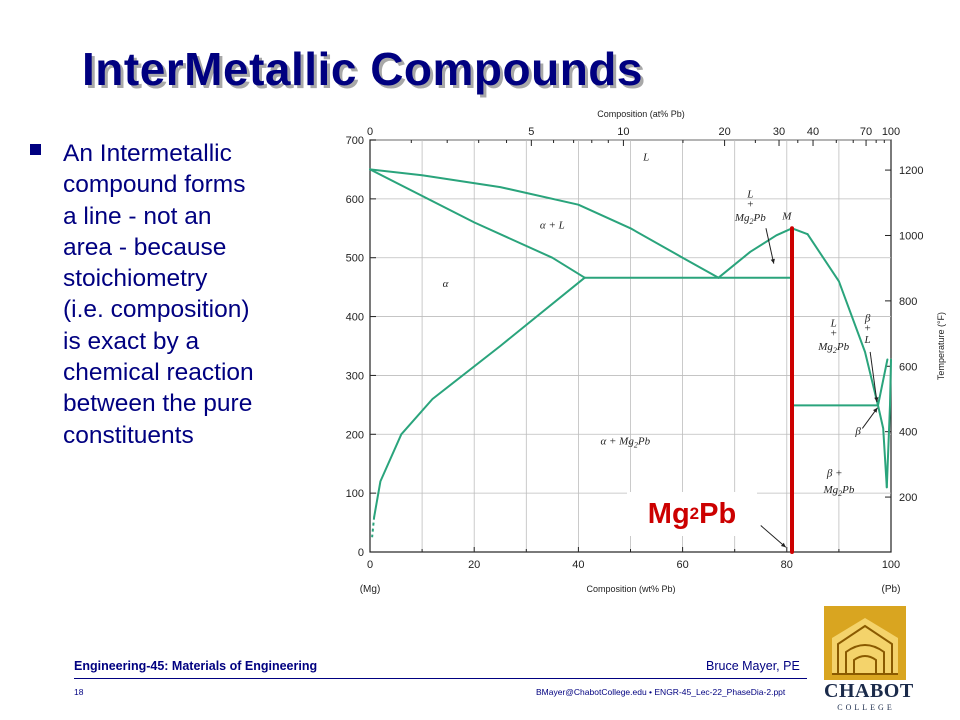  What do you see at coordinates (911, 236) in the screenshot?
I see `y-right-tick-label: 1000` at bounding box center [911, 236].